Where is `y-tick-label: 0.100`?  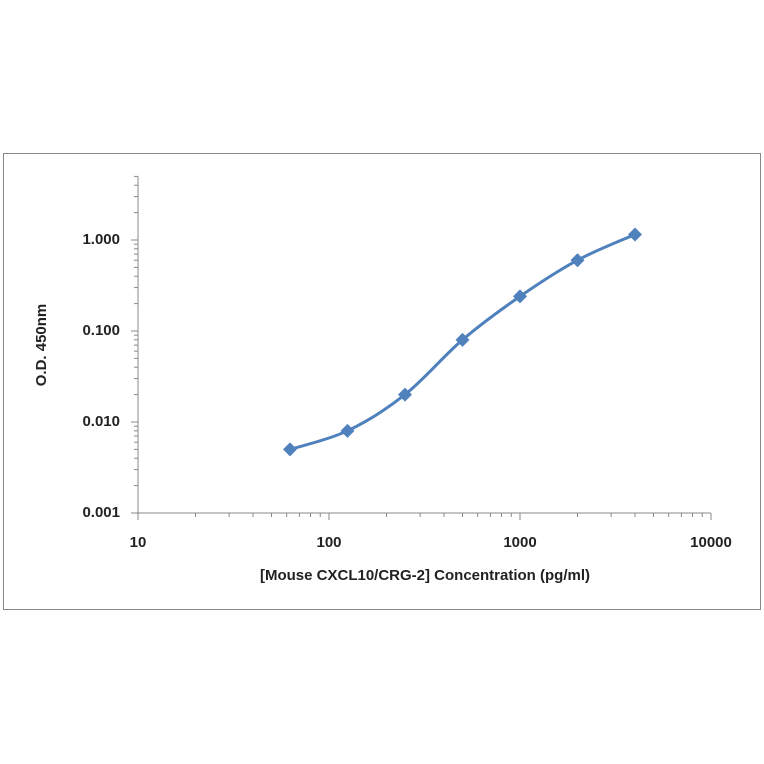 y-tick-label: 0.100 is located at coordinates (101, 330).